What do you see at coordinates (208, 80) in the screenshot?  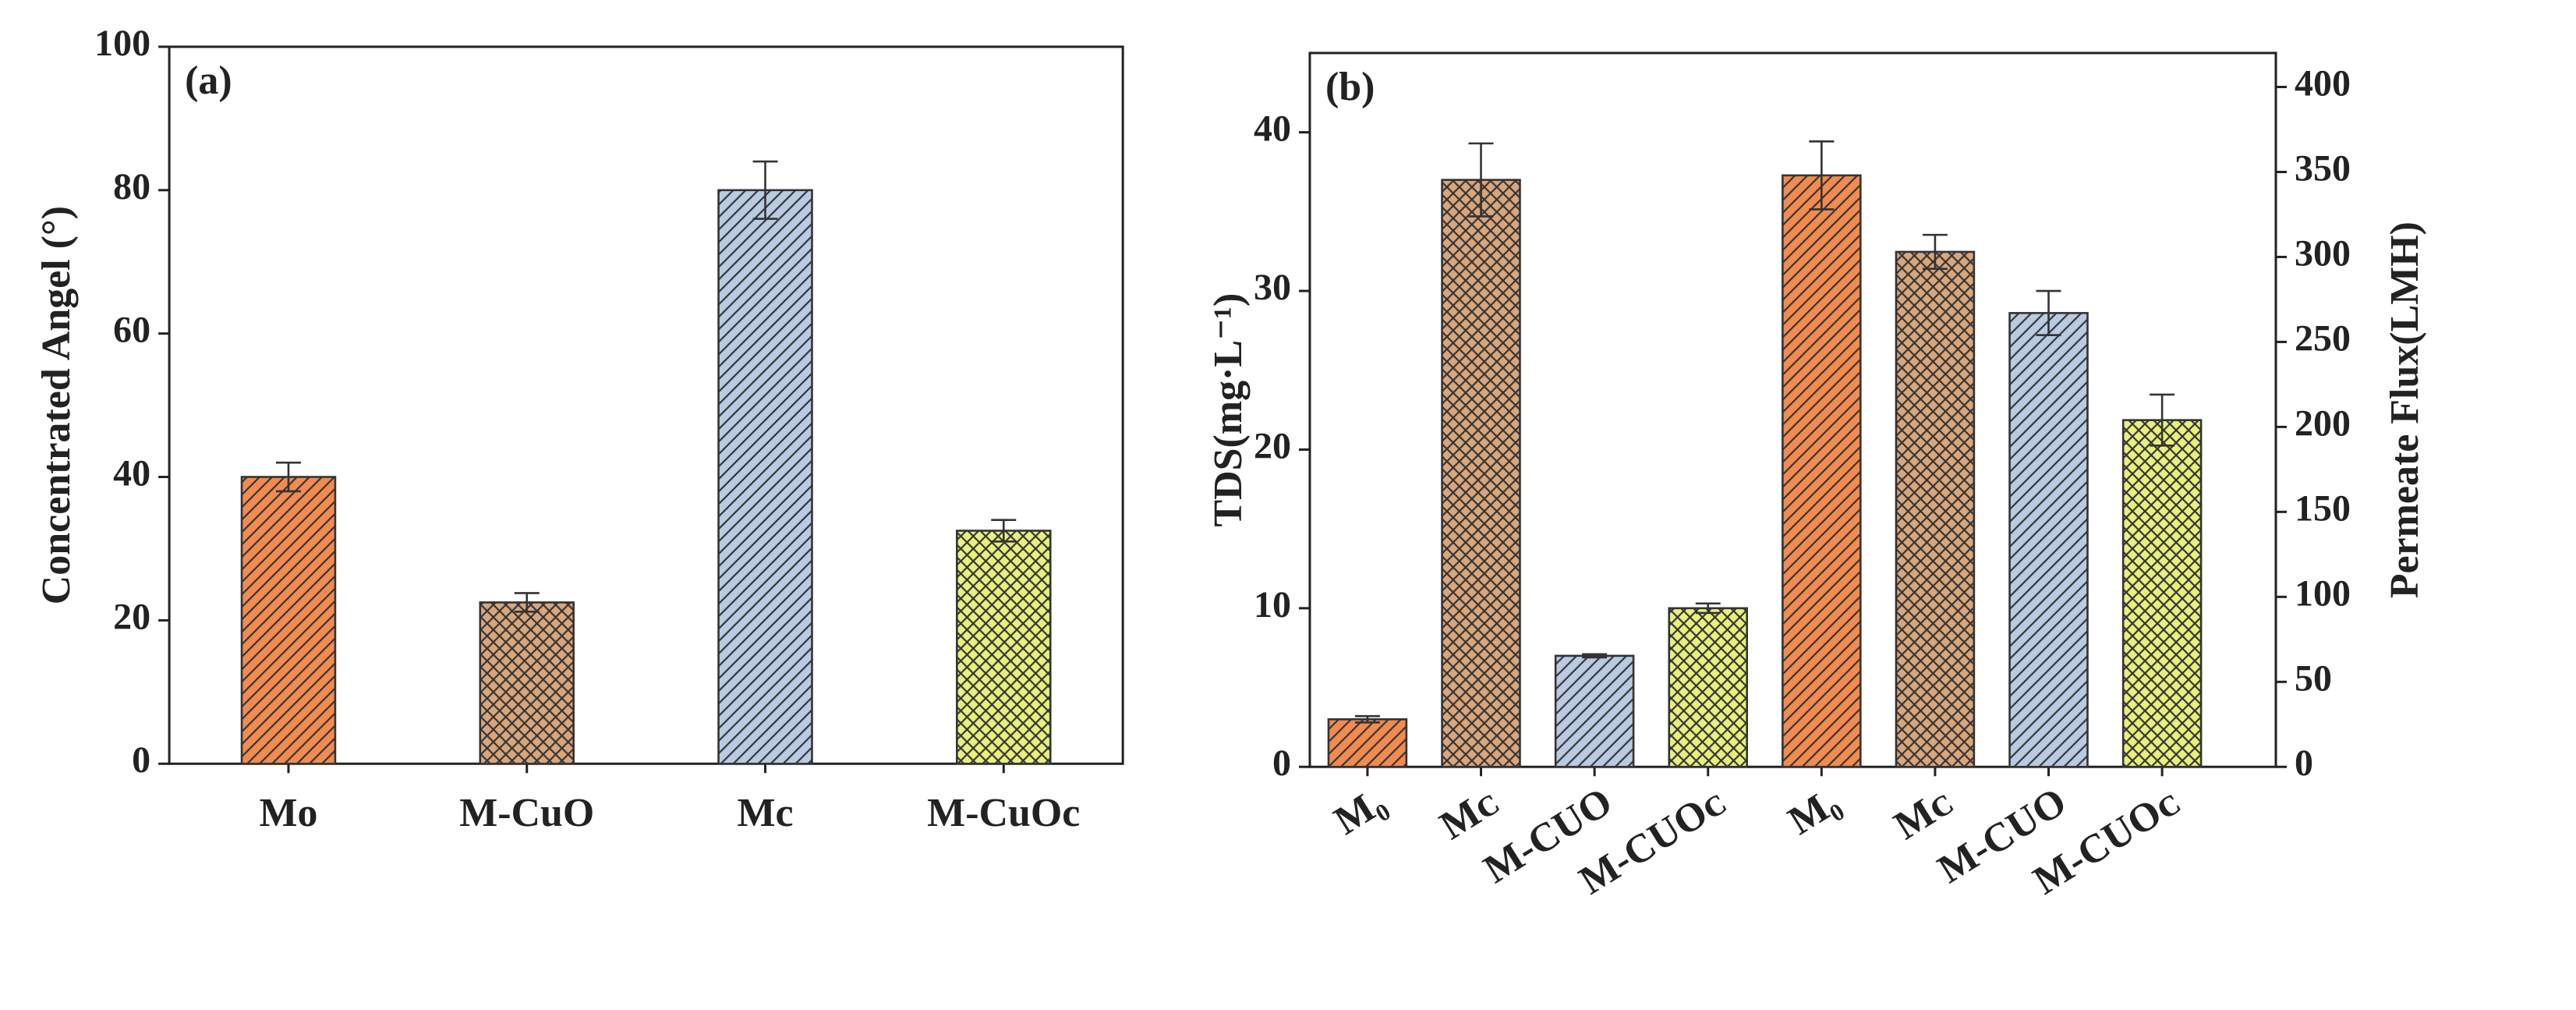 I see `panel-label: (a)` at bounding box center [208, 80].